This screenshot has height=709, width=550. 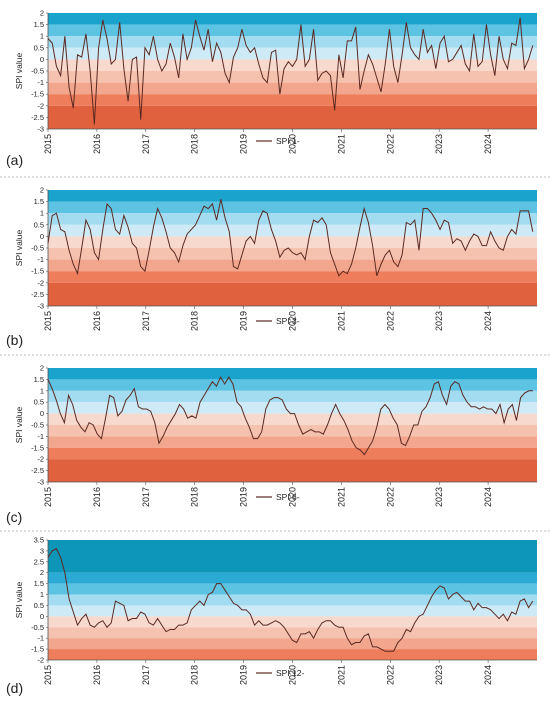 I want to click on panel-d-x-tick: 2017, so click(x=146, y=675).